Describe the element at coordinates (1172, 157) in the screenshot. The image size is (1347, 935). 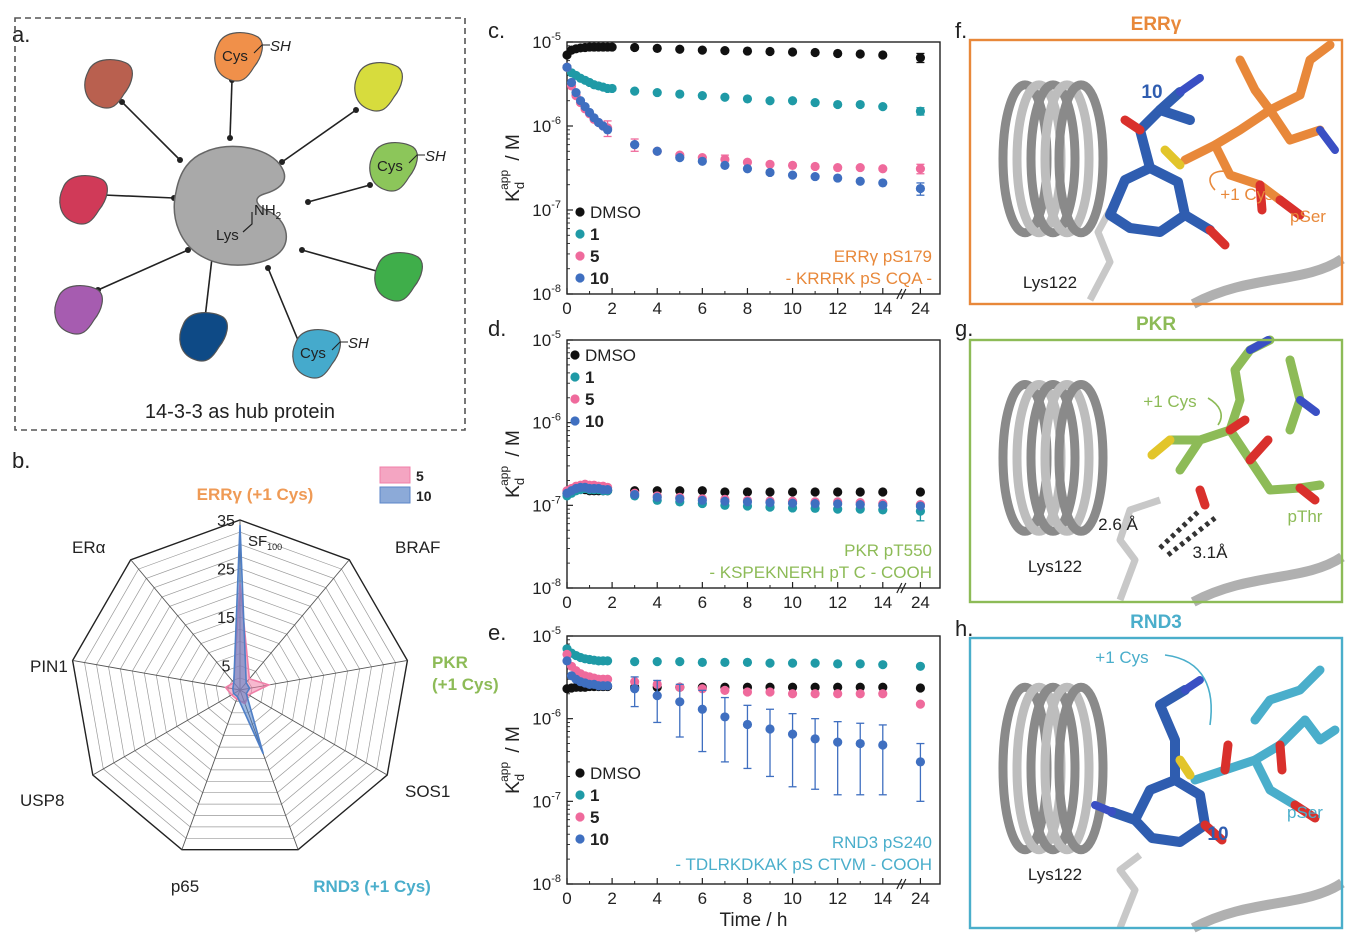
I see `sulfur-stick` at that location.